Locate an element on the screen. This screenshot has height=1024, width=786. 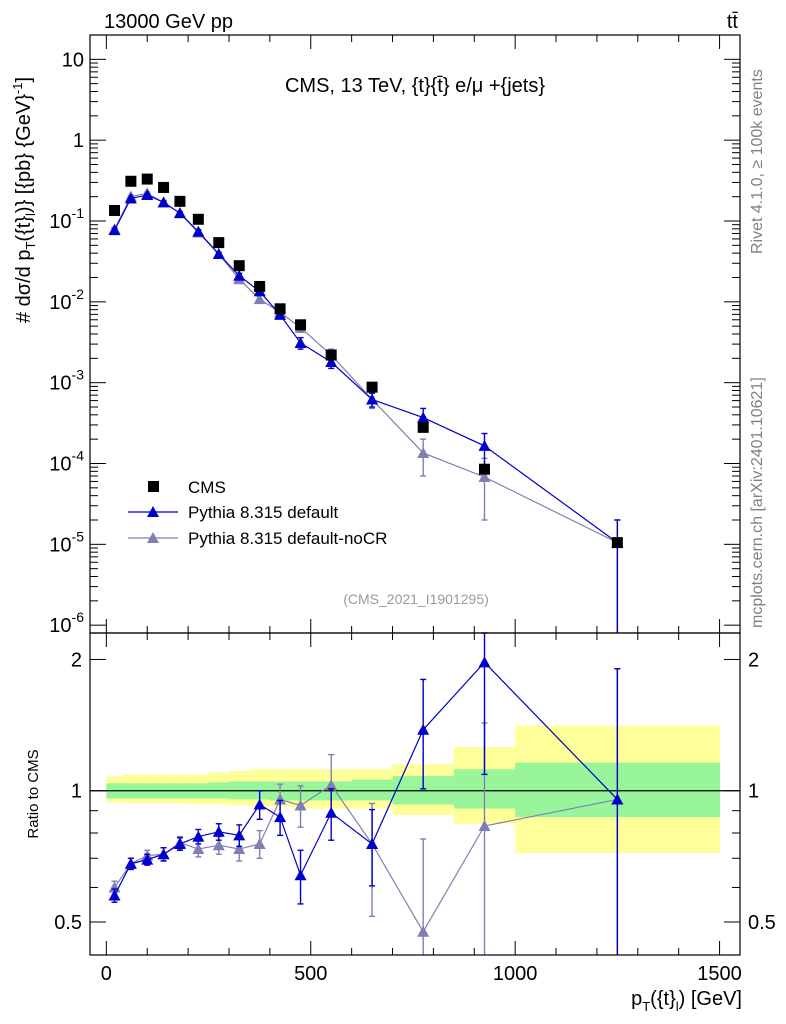
x-axis-label-p: p is located at coordinates (636, 999).